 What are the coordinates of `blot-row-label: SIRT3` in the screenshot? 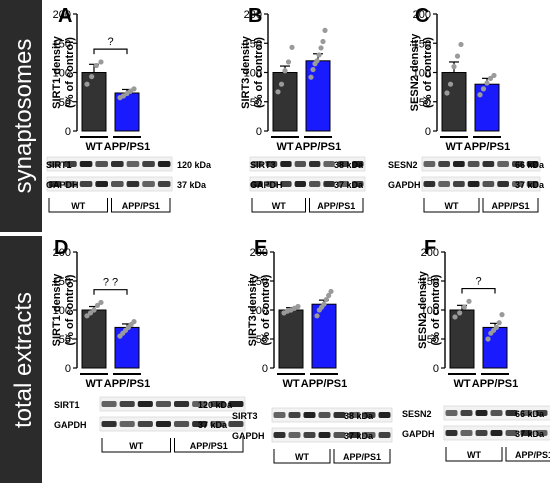 It's located at (245, 416).